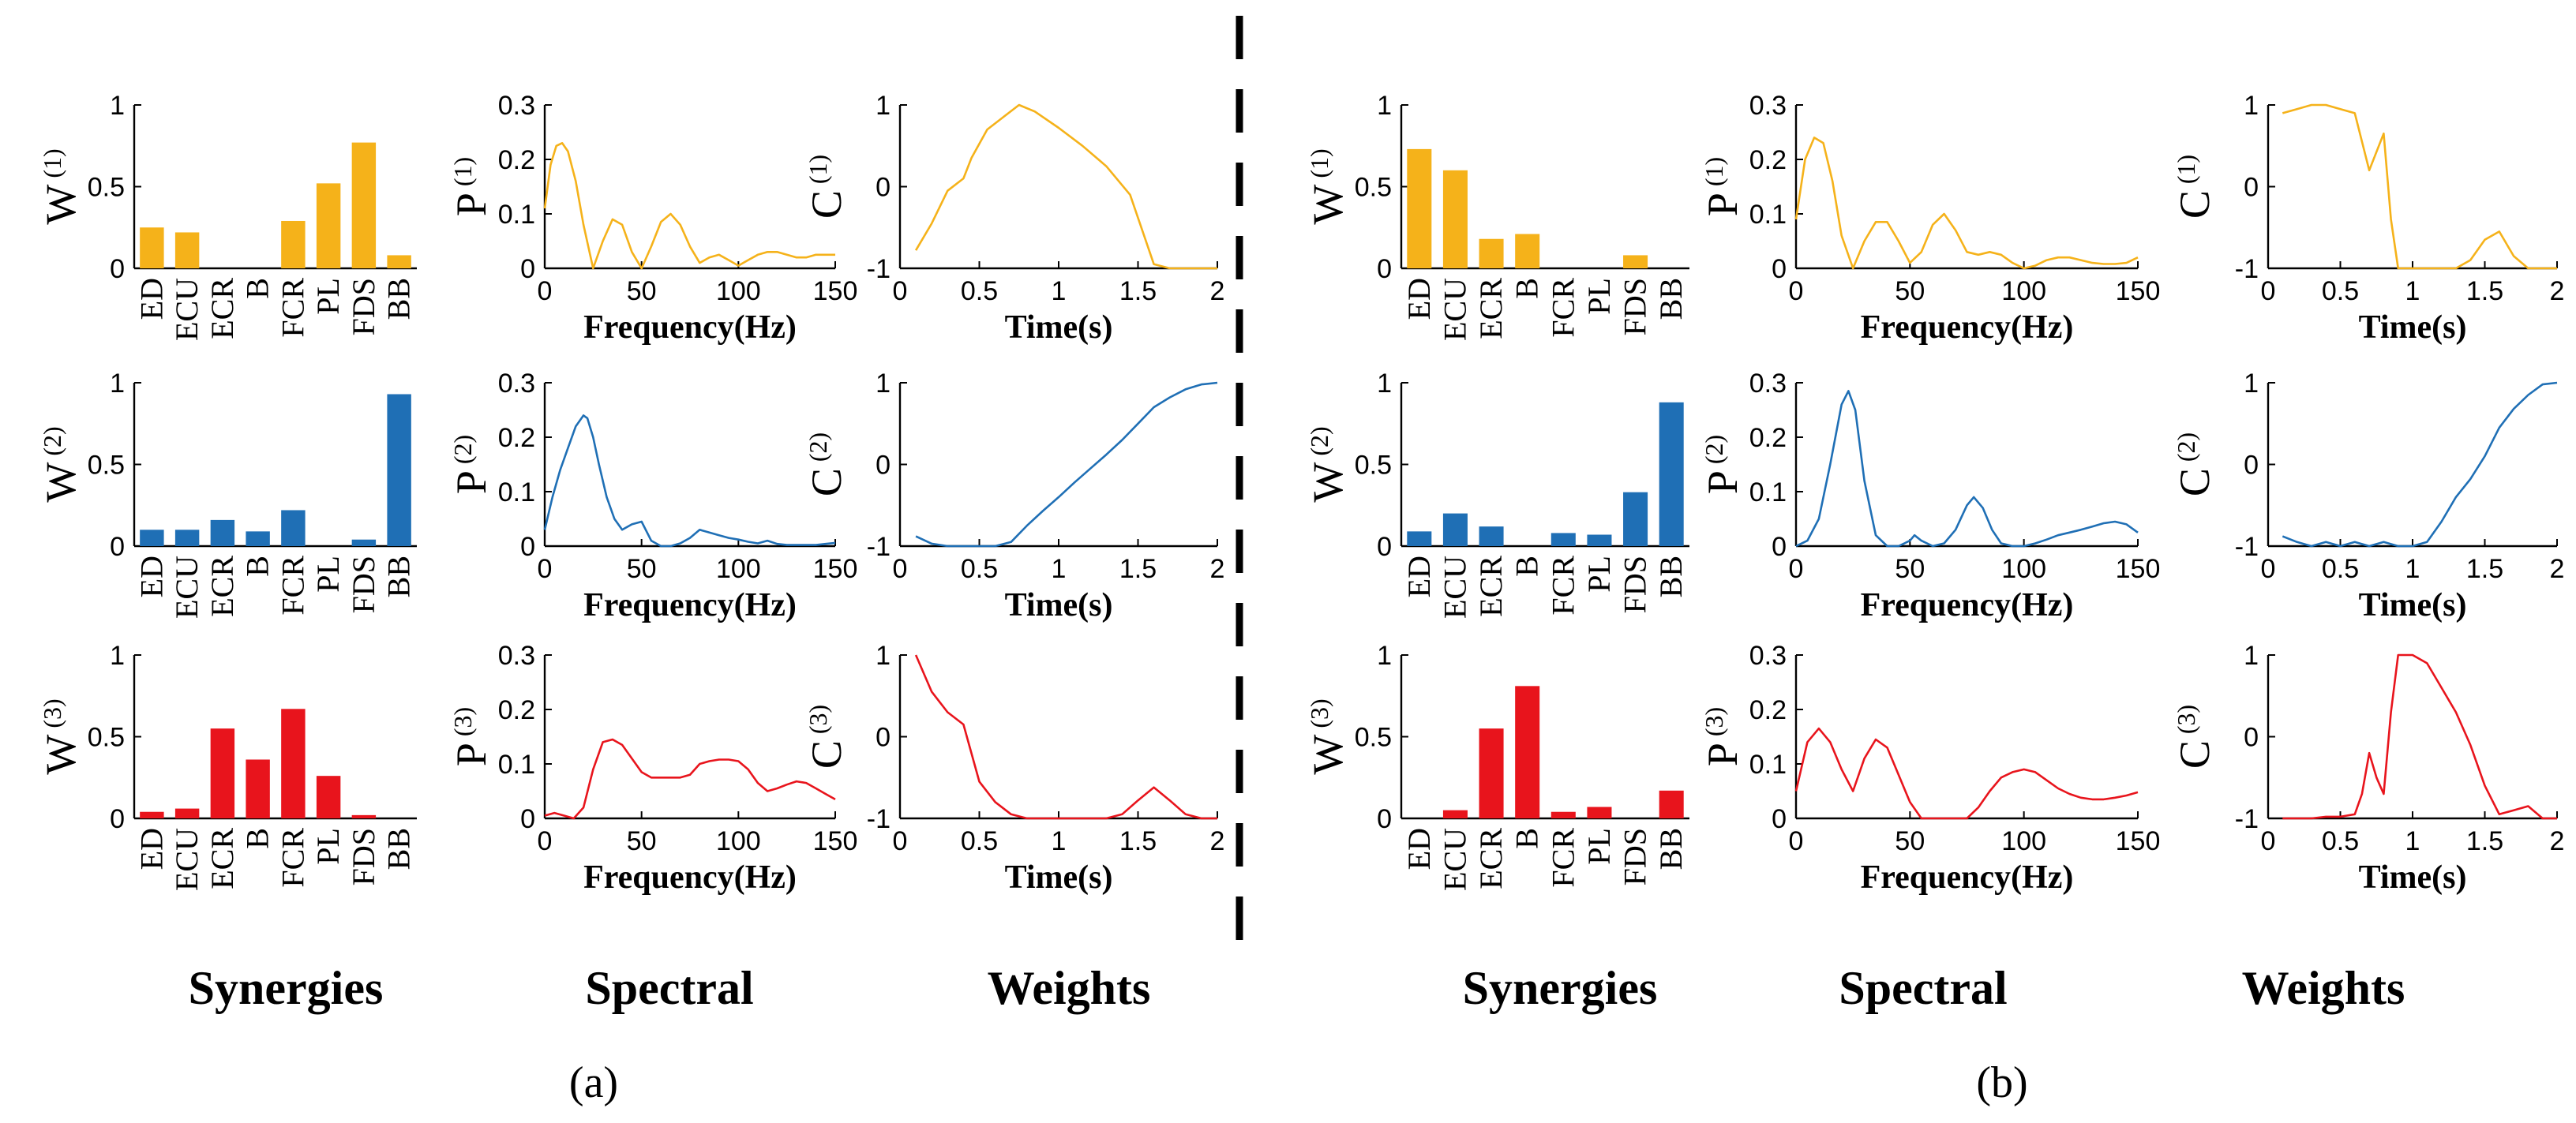 This screenshot has height=1123, width=2576. Describe the element at coordinates (1328, 205) in the screenshot. I see `chart-b-1-synergy-ylabel-symbol: W` at that location.